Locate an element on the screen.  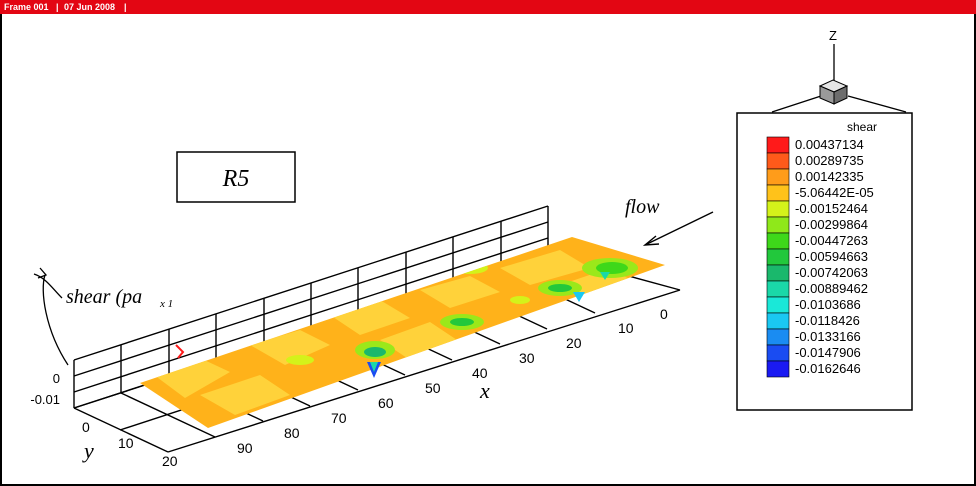
x-tick-label: 80 is located at coordinates (292, 433).